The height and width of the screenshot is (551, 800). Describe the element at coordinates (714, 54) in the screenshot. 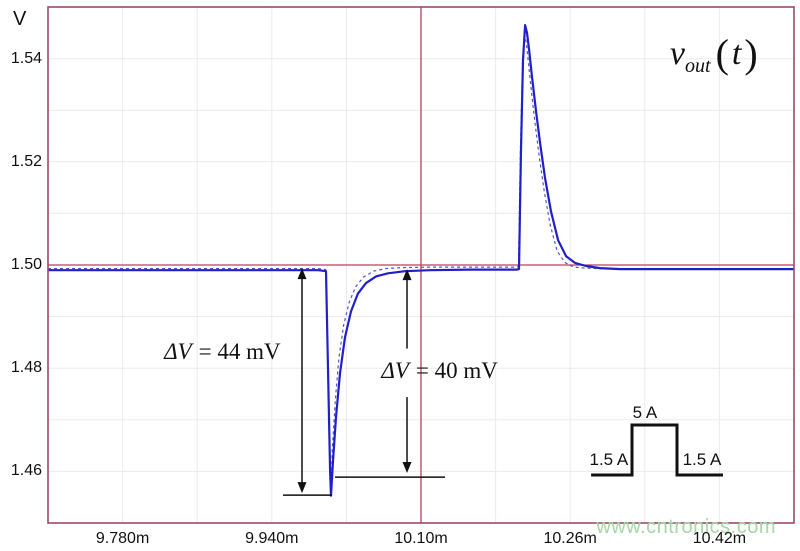

I see `plot-title: vout (t)` at that location.